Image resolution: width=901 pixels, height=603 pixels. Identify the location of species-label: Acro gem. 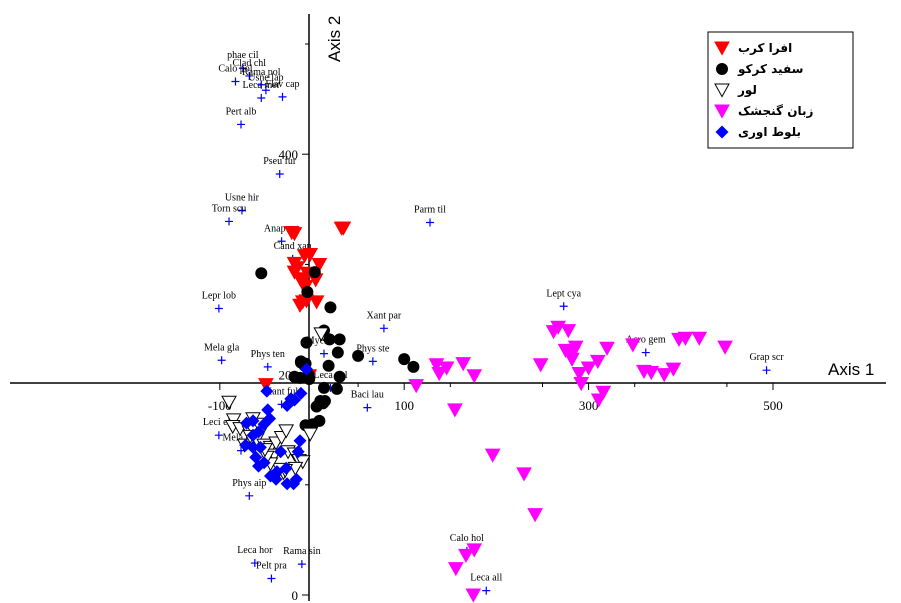
(646, 340).